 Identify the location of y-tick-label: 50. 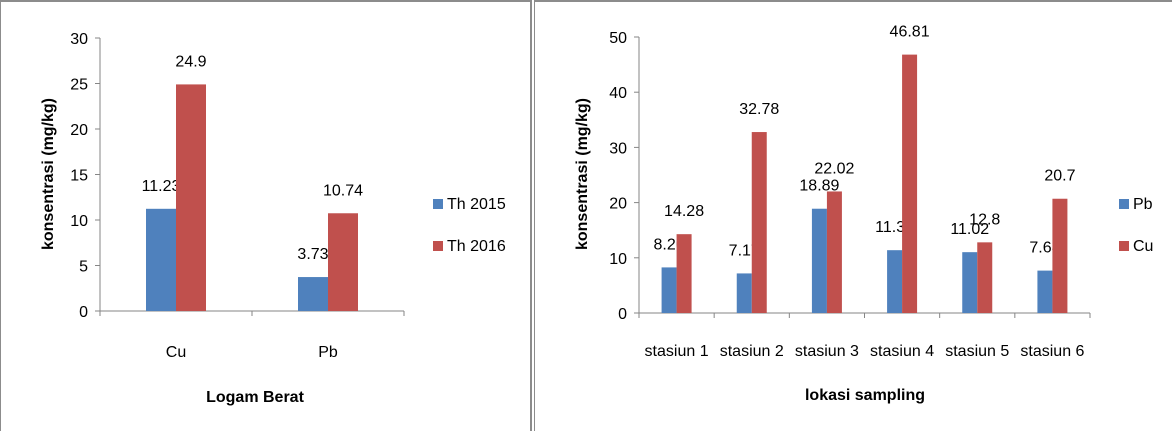
(618, 38).